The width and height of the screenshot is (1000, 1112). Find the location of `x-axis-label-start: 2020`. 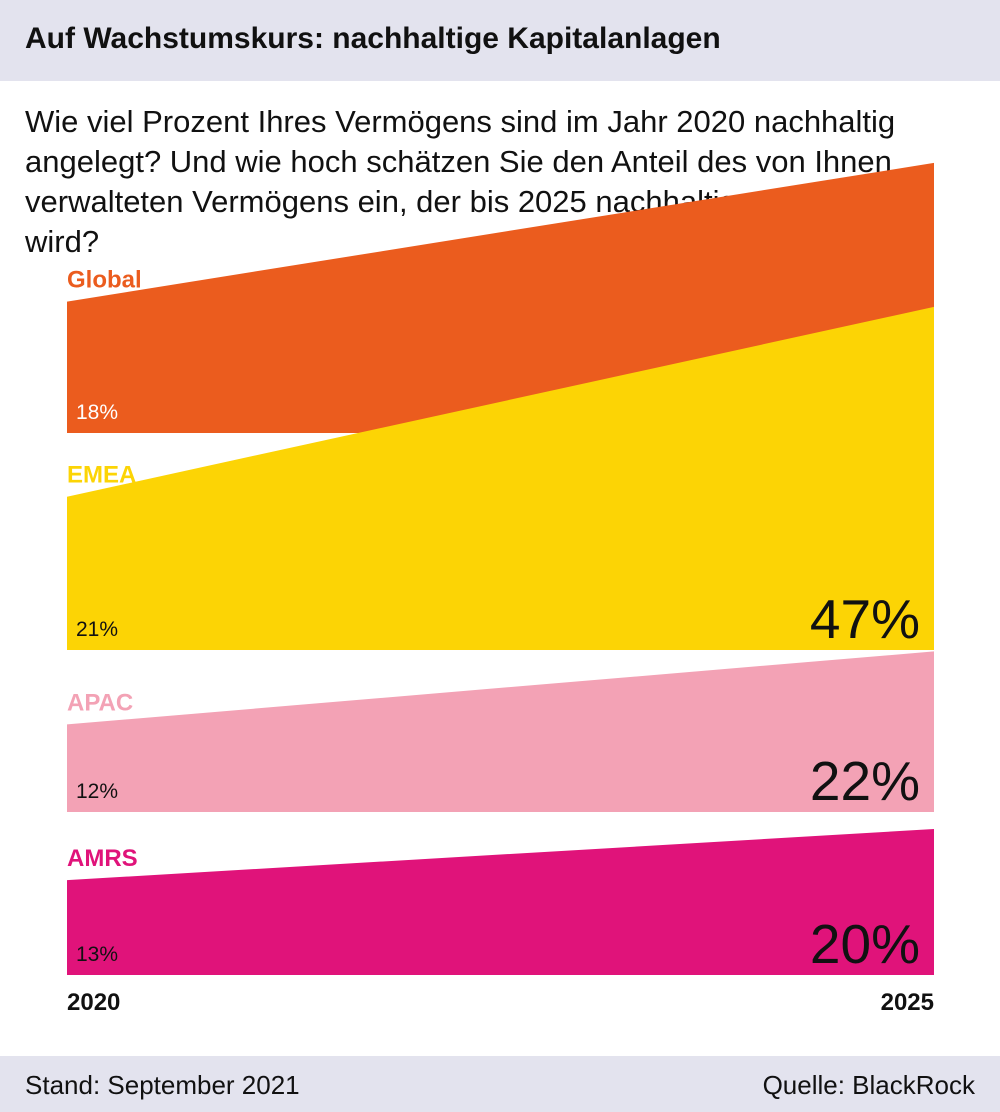

x-axis-label-start: 2020 is located at coordinates (93, 1002).